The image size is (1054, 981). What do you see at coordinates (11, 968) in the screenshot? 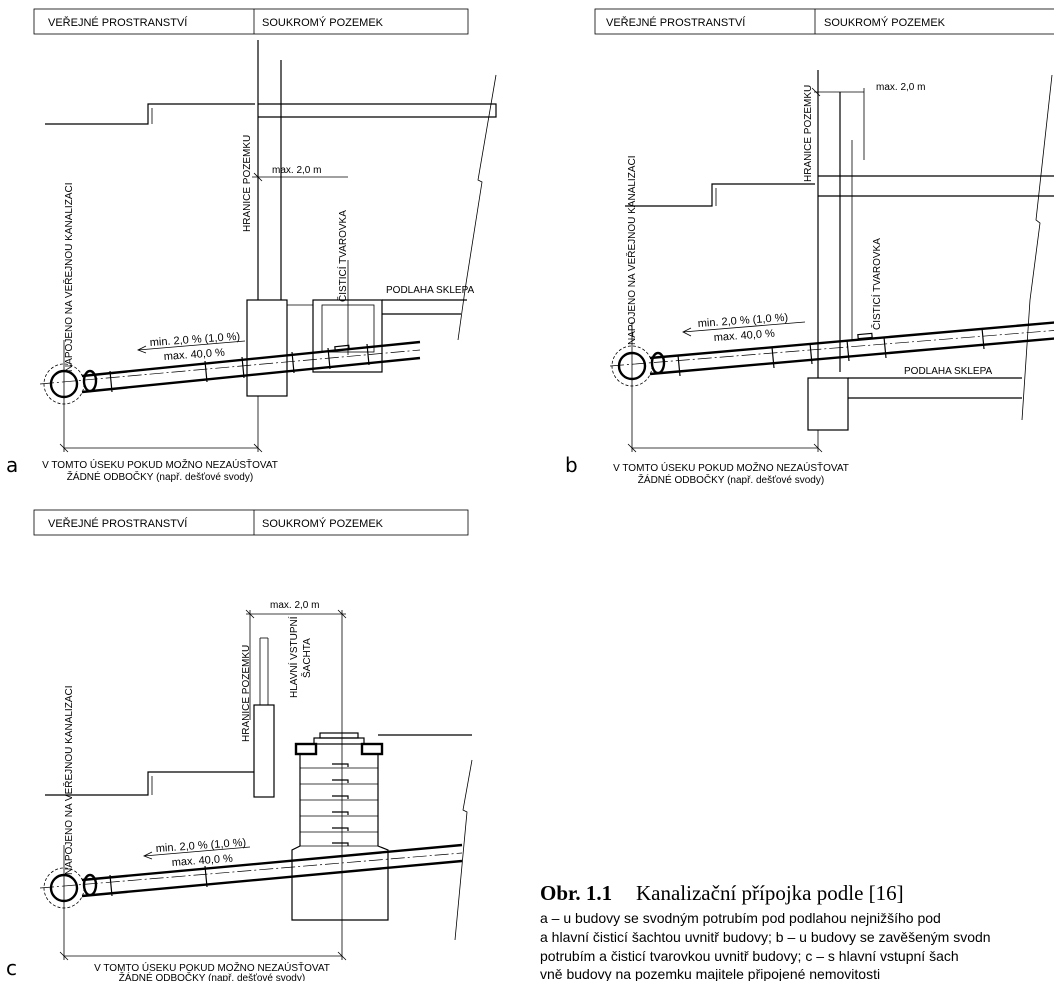
I see `panel-letter: c` at bounding box center [11, 968].